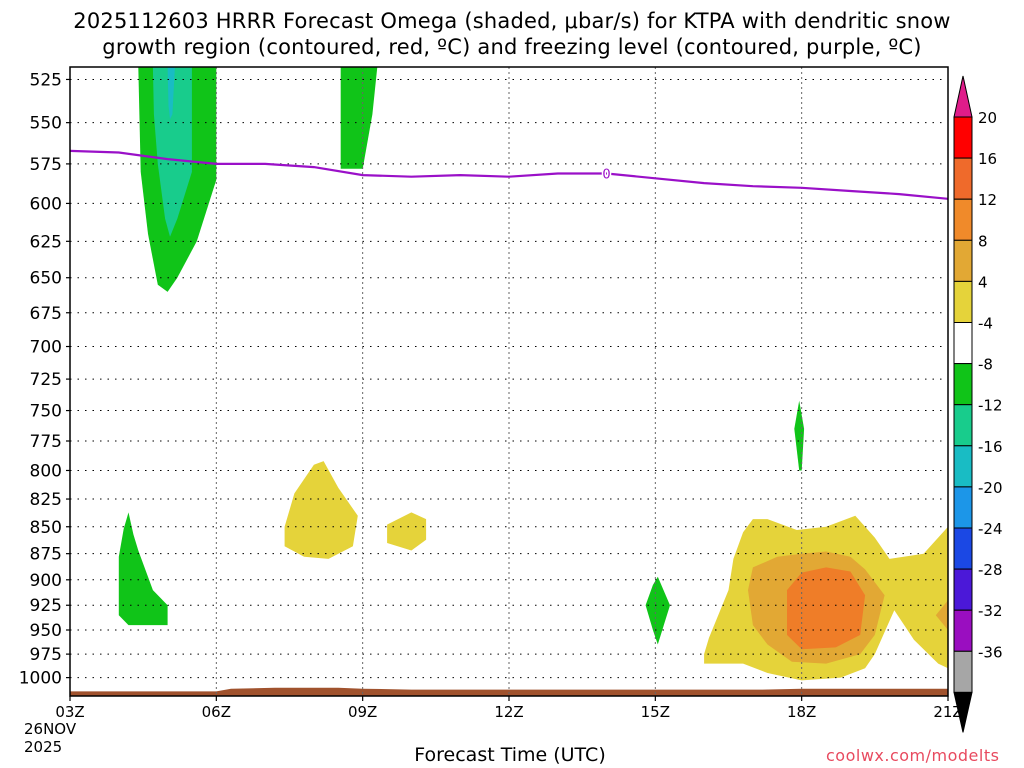 Image resolution: width=1024 pixels, height=768 pixels. Describe the element at coordinates (46, 204) in the screenshot. I see `y-tick-label: 600` at that location.